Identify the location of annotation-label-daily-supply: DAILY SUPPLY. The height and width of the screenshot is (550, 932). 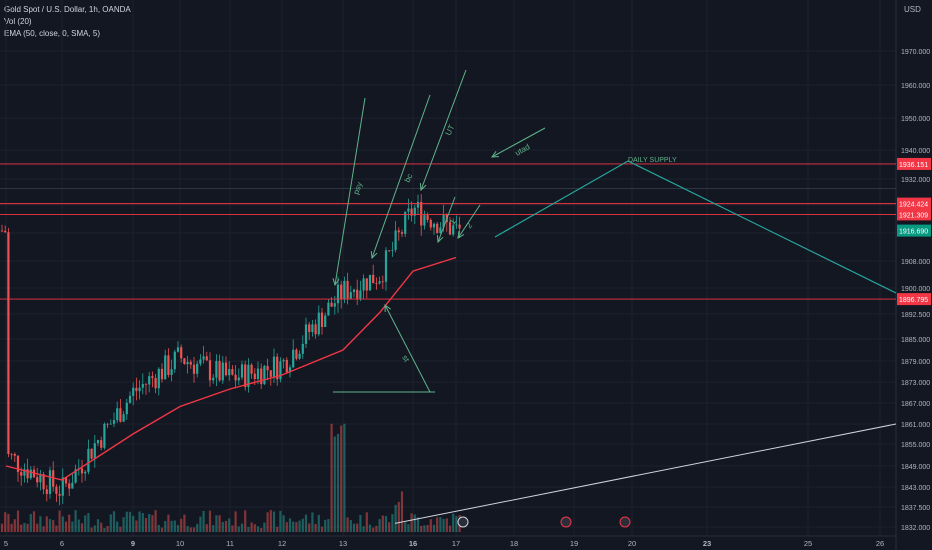
(652, 160).